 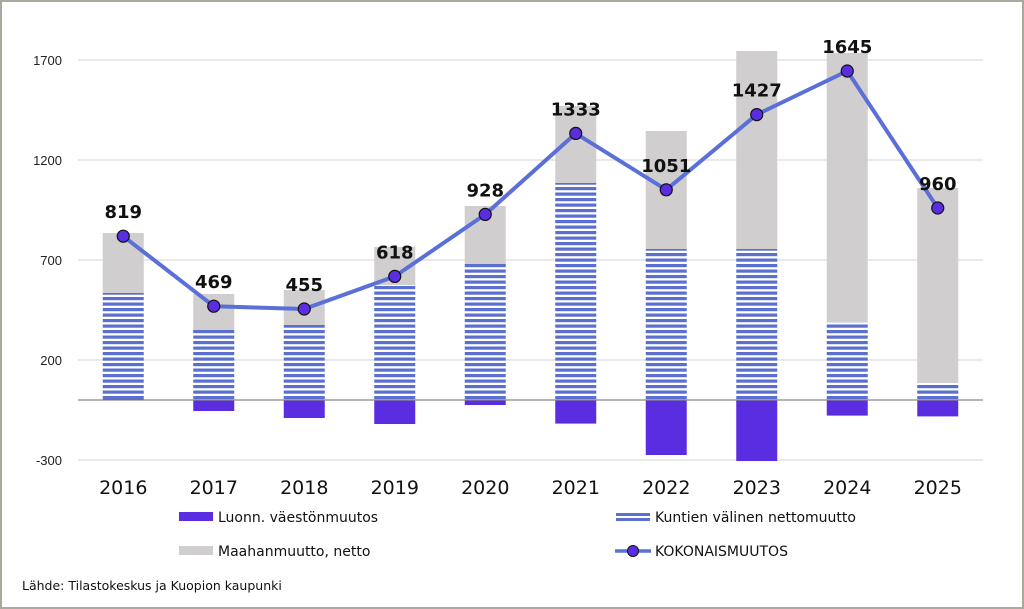 What do you see at coordinates (938, 488) in the screenshot?
I see `x-tick-label: 2025` at bounding box center [938, 488].